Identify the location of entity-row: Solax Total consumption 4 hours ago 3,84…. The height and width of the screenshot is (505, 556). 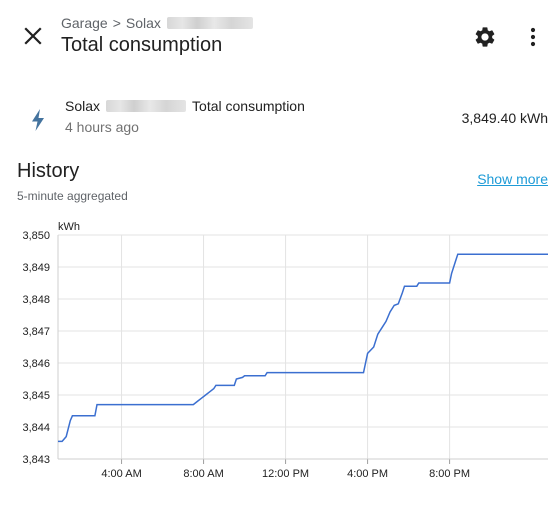
(278, 120).